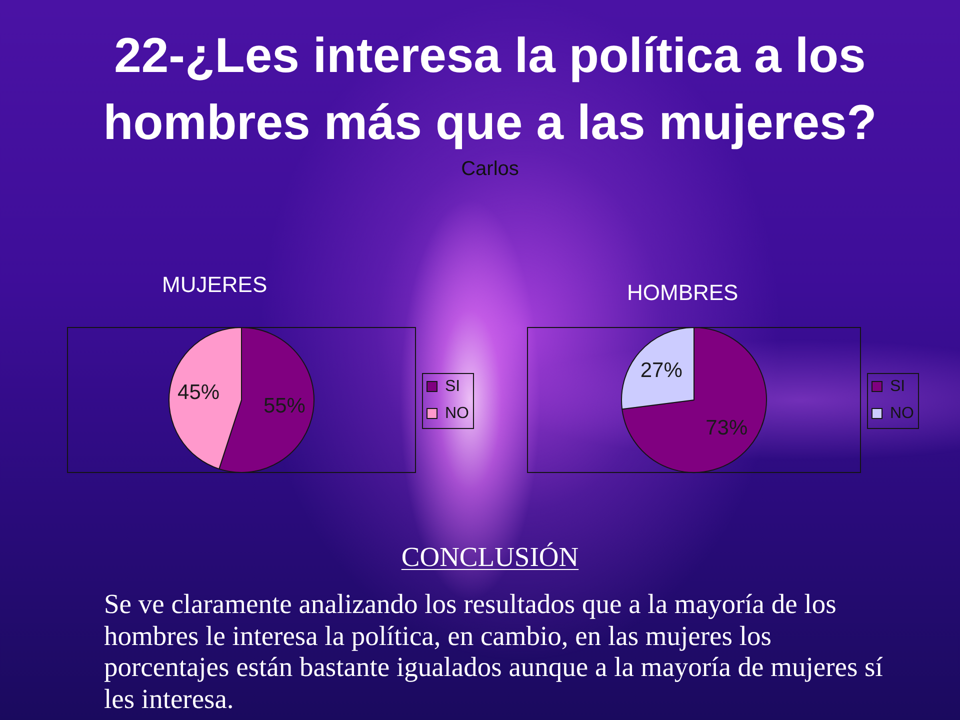 This screenshot has width=960, height=720. What do you see at coordinates (493, 651) in the screenshot?
I see `text: Se ve claramente analizando los resultados que a la mayoría de los hombres le interesa la política, en cambio, en las mujeres los porcentajes están bastante igualados aunque a la mayoría de mujeres sí les interesa.` at bounding box center [493, 651].